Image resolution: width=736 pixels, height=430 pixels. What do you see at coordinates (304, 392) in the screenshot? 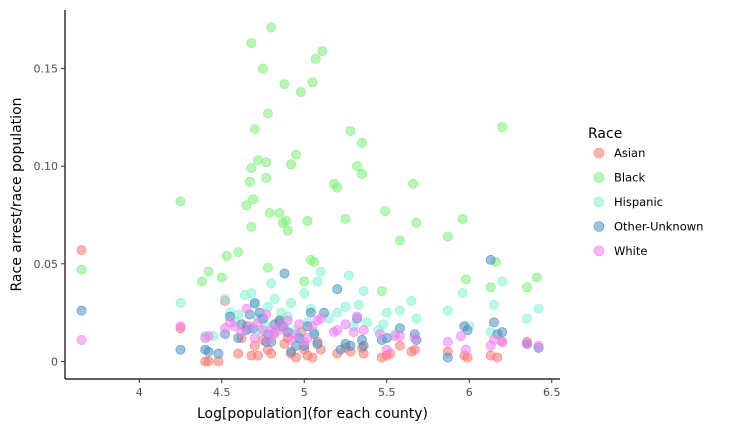
I see `x-tick-label: 5` at bounding box center [304, 392].